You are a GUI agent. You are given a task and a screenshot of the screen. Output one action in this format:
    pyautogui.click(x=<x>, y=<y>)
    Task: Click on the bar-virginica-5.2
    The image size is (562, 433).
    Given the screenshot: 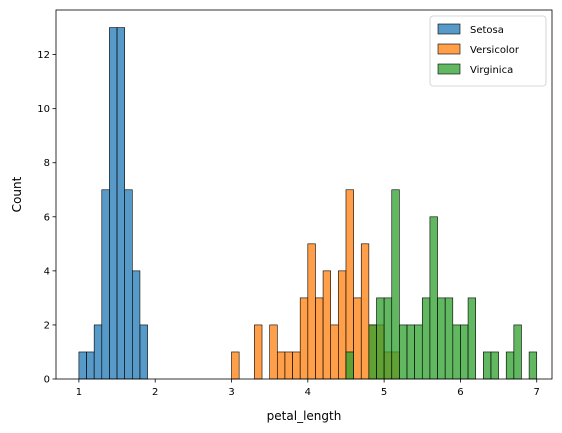 What is the action you would take?
    pyautogui.click(x=403, y=352)
    